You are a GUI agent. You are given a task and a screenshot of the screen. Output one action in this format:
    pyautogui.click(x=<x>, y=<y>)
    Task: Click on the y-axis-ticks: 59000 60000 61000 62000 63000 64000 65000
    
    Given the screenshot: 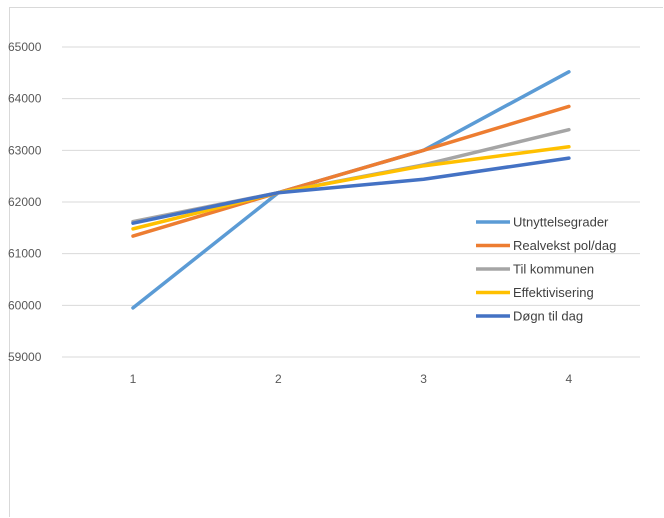 What is the action you would take?
    pyautogui.click(x=25, y=202)
    